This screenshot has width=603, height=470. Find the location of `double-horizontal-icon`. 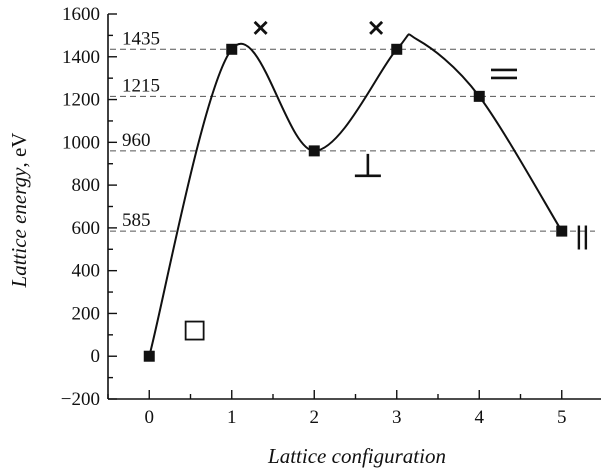

double-horizontal-icon is located at coordinates (504, 74).